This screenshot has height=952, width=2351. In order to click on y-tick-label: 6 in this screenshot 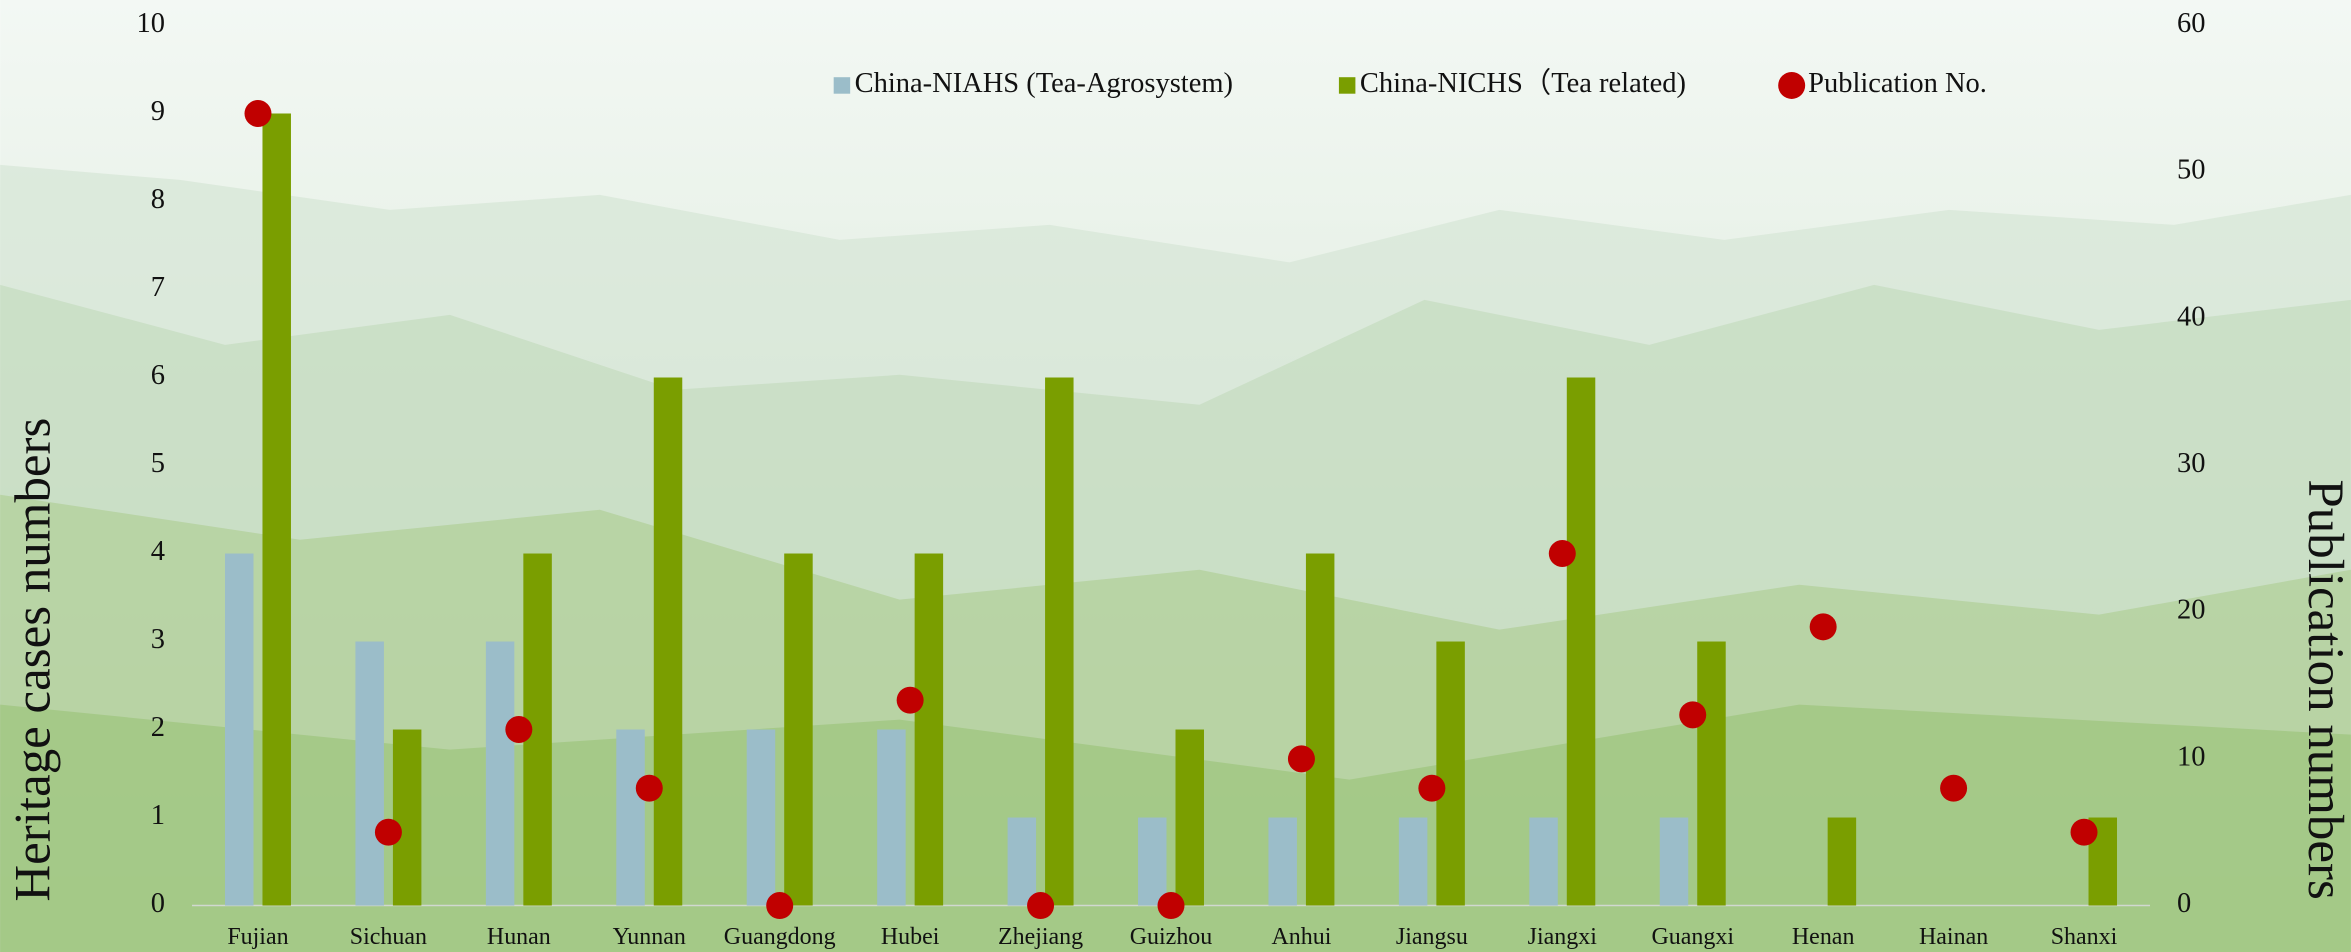, I will do `click(158, 375)`.